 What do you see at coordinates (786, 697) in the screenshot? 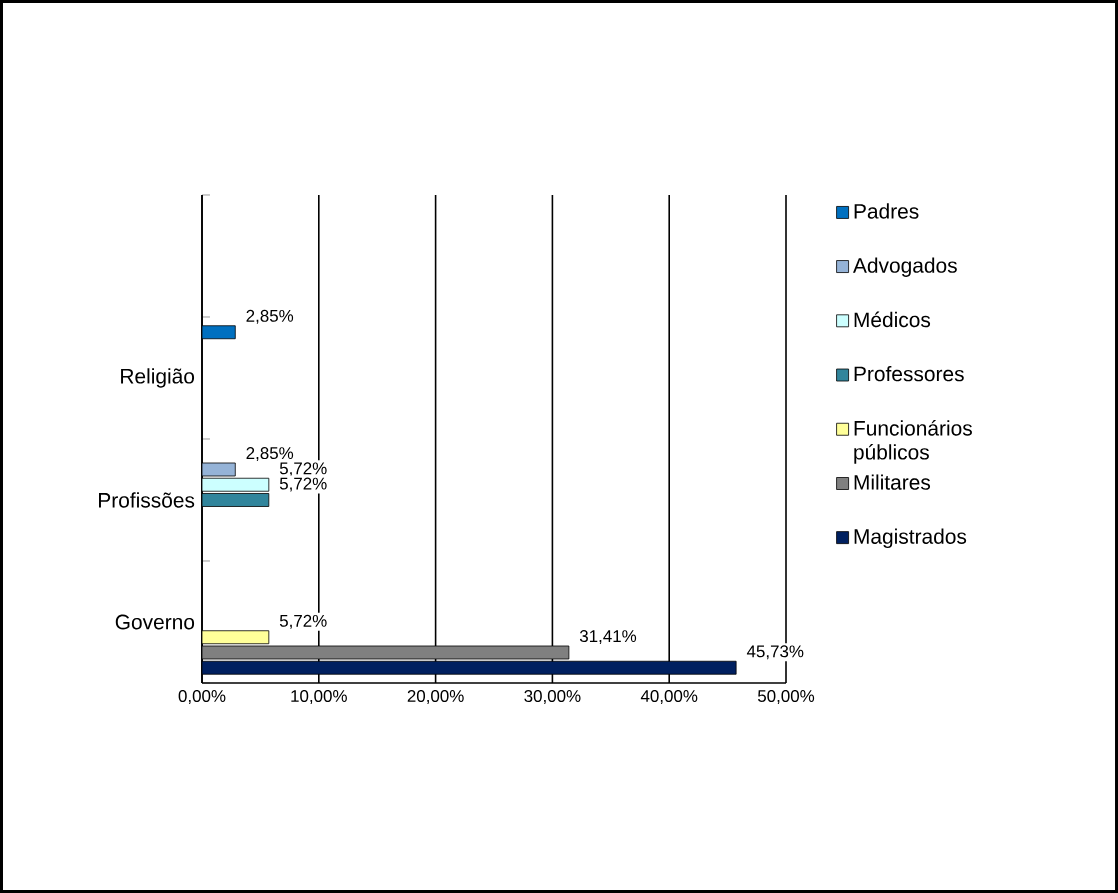
I see `x-tick-label: 50,00%` at bounding box center [786, 697].